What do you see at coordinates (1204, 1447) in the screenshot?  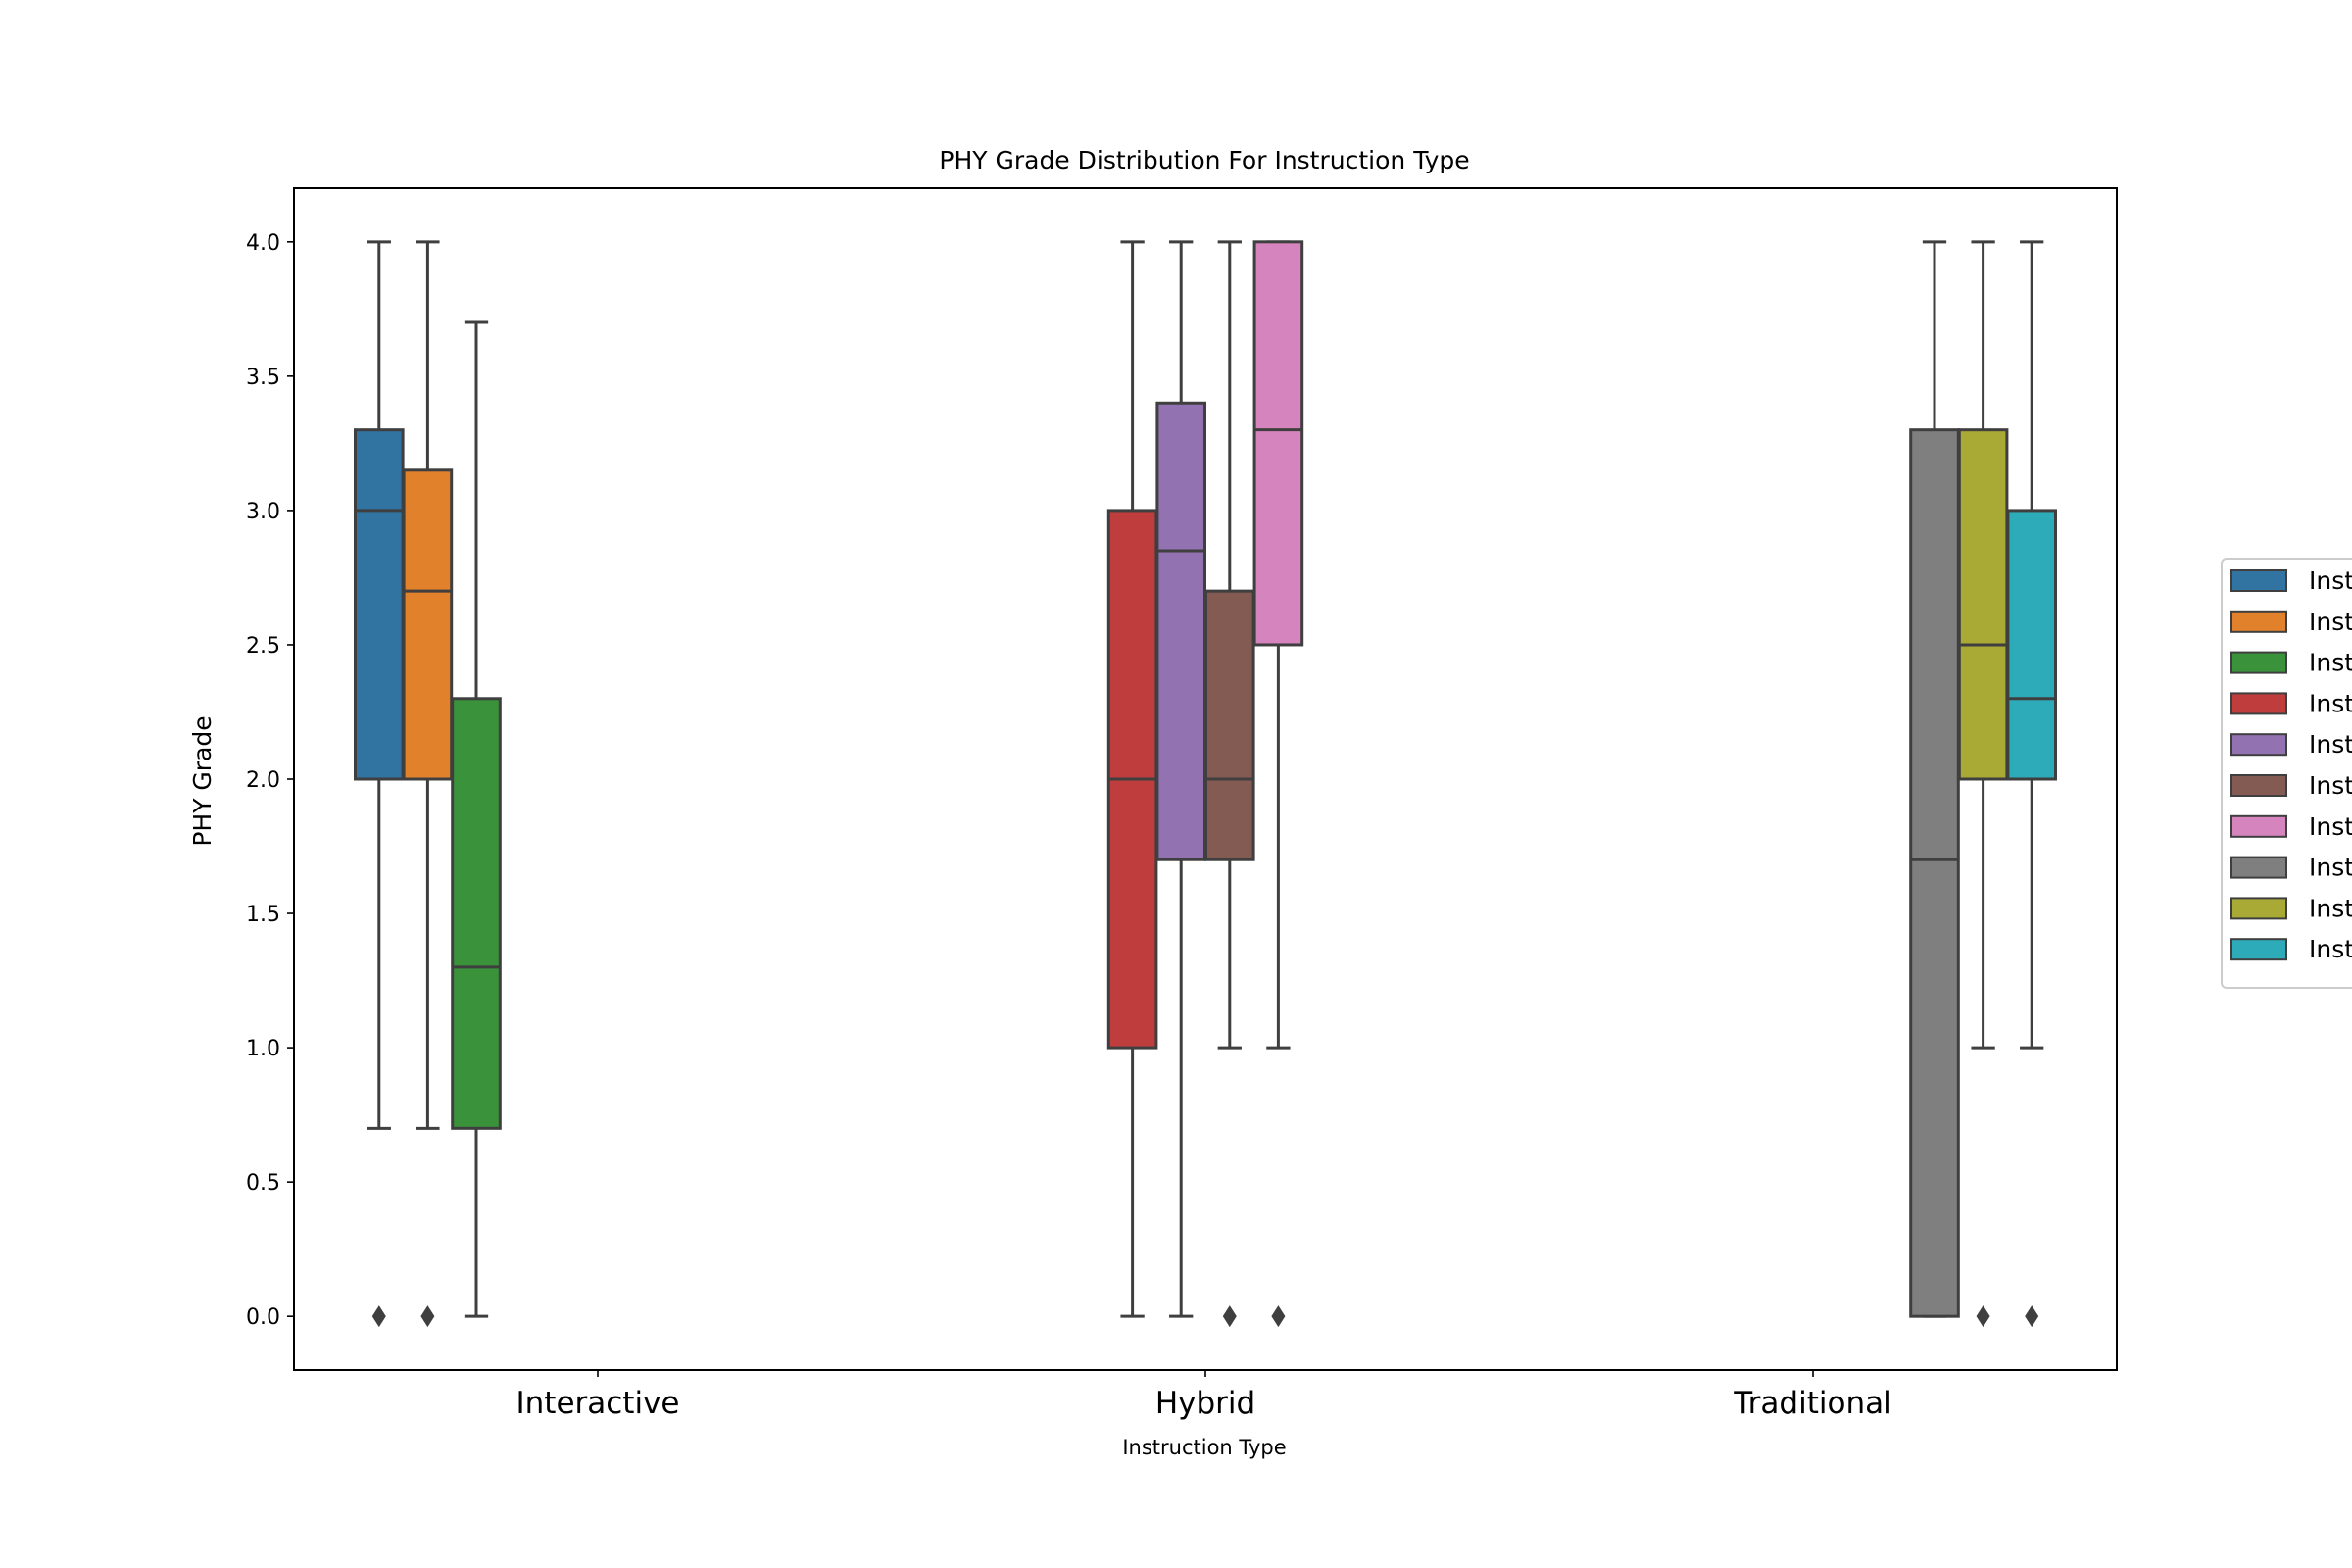 I see `x-axis-label: Instruction Type` at bounding box center [1204, 1447].